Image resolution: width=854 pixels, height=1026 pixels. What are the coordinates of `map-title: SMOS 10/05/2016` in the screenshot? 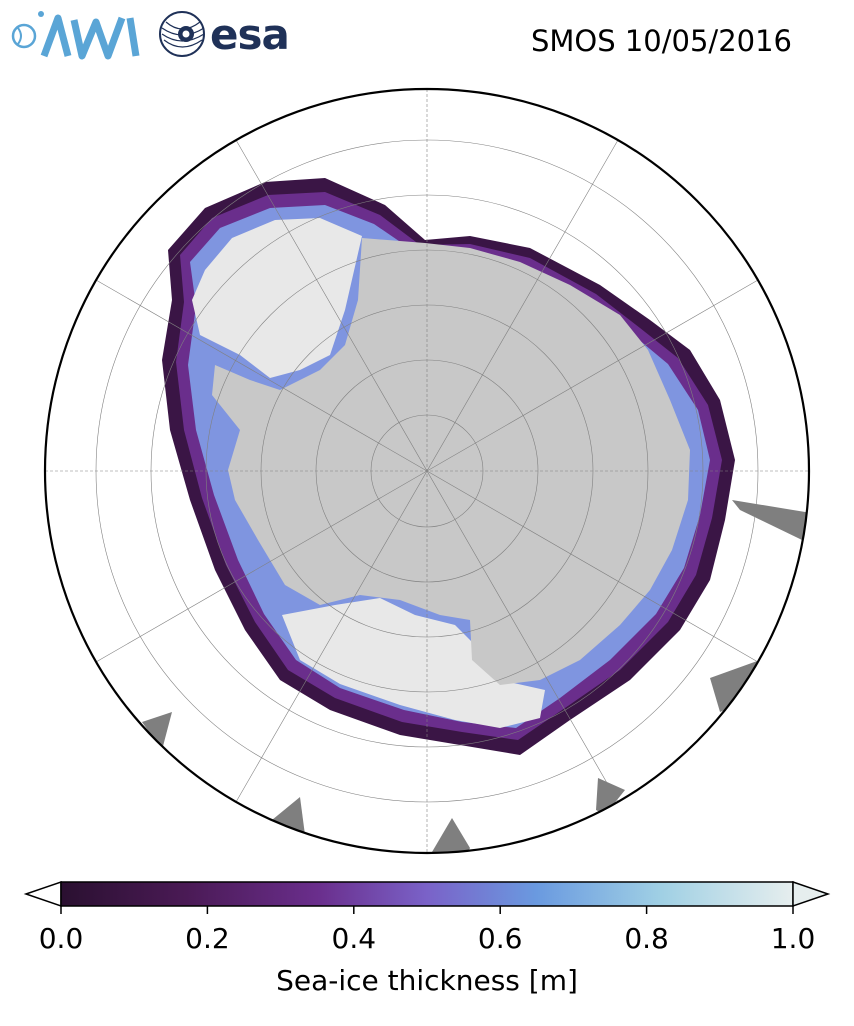 It's located at (661, 41).